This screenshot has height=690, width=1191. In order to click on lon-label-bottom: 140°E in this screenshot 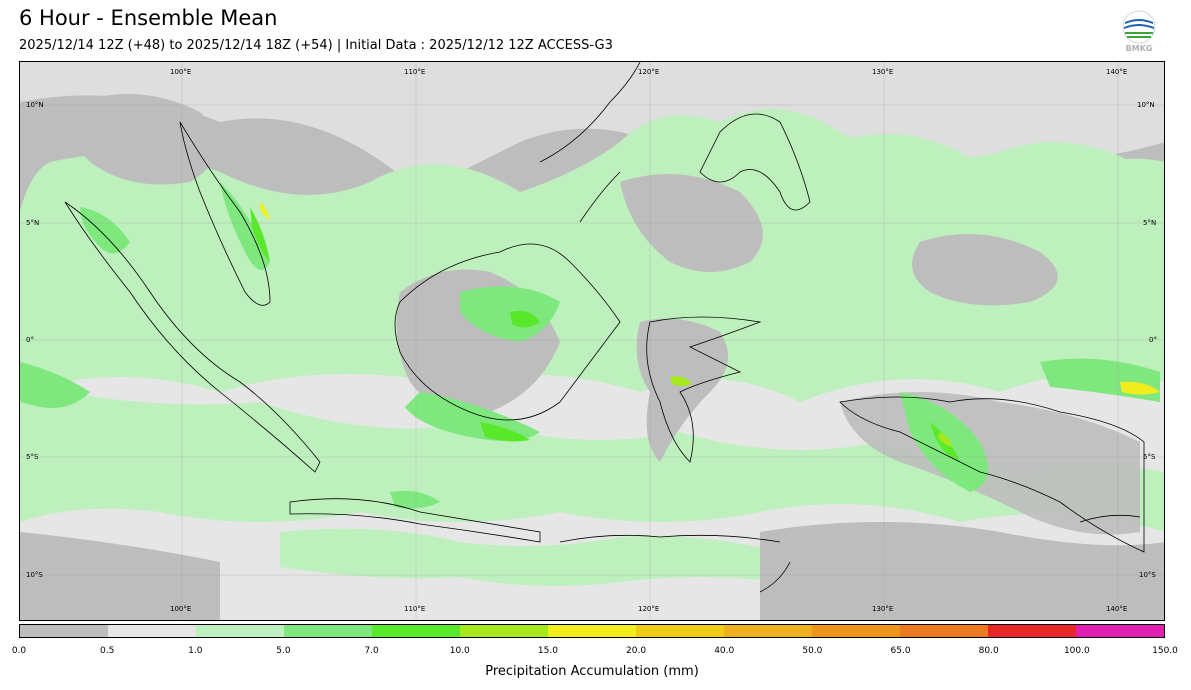, I will do `click(1117, 609)`.